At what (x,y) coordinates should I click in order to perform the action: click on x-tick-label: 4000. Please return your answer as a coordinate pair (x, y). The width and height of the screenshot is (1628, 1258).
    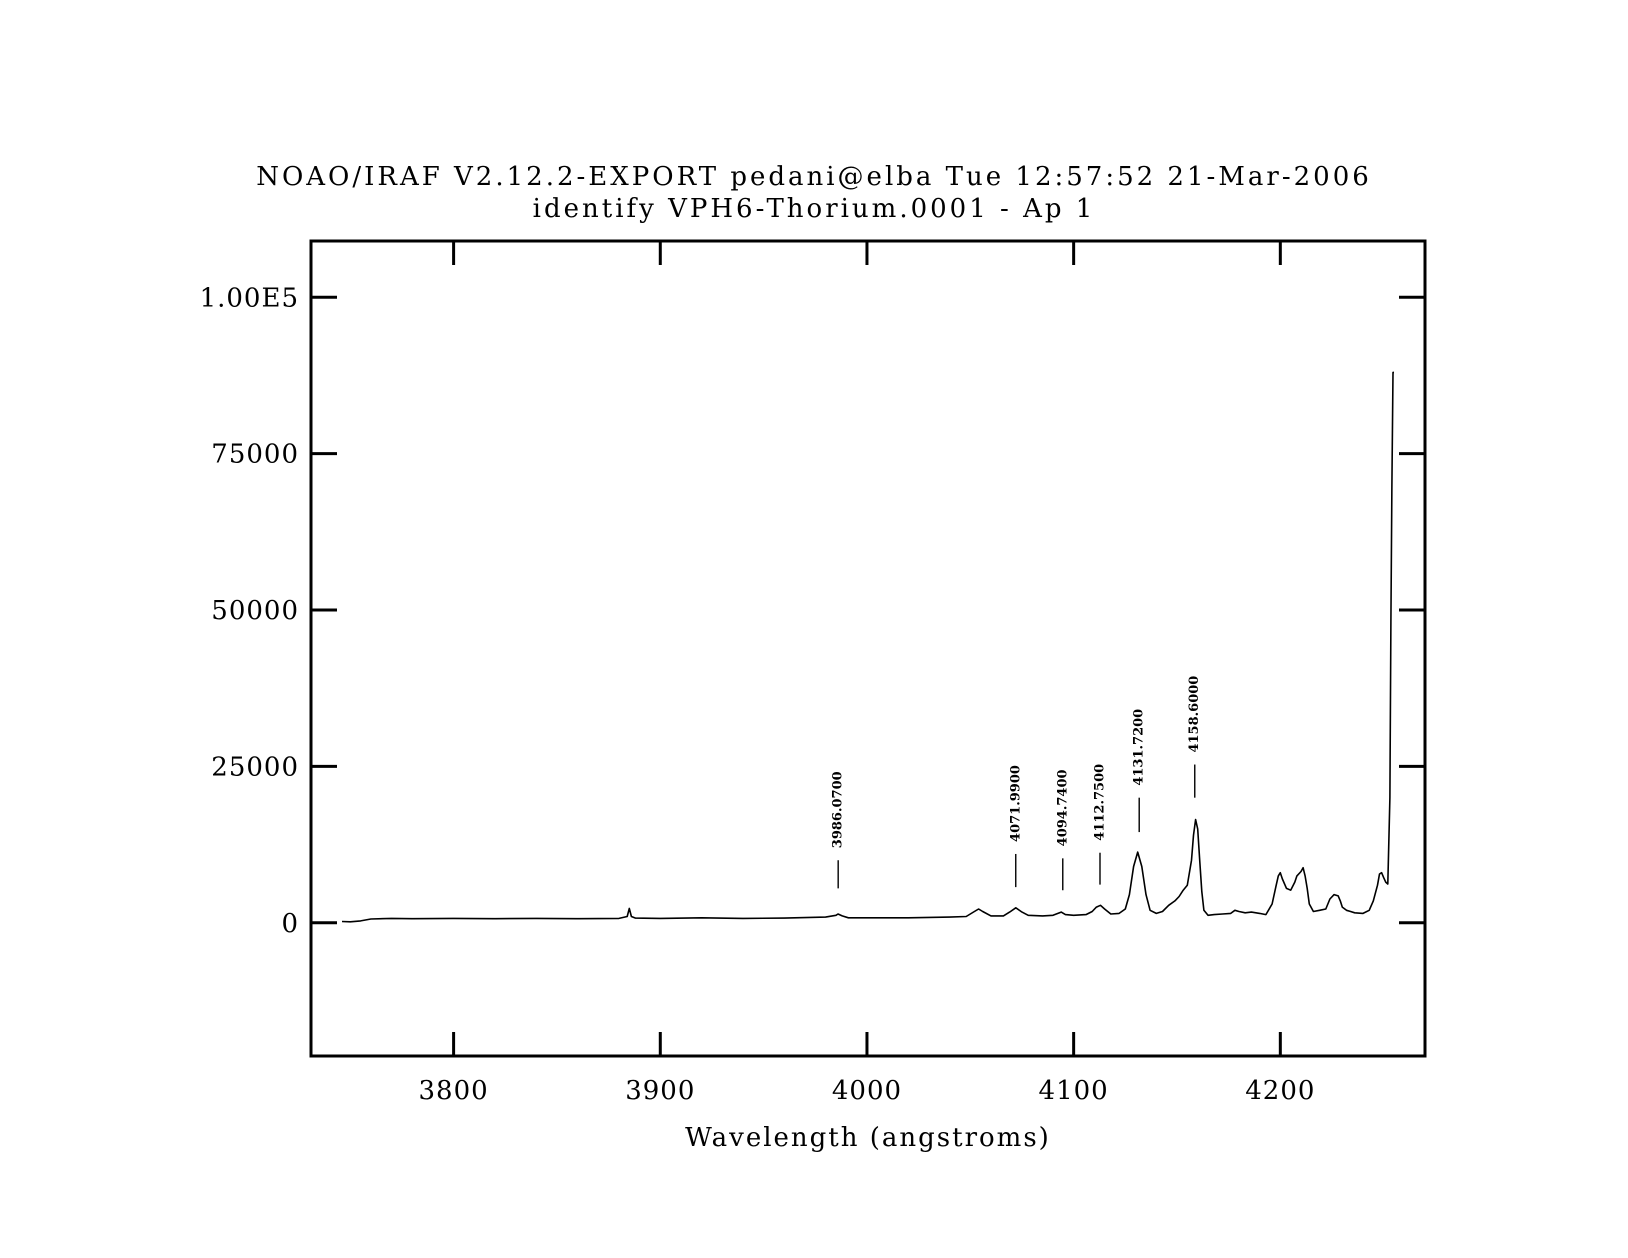
    Looking at the image, I should click on (867, 1091).